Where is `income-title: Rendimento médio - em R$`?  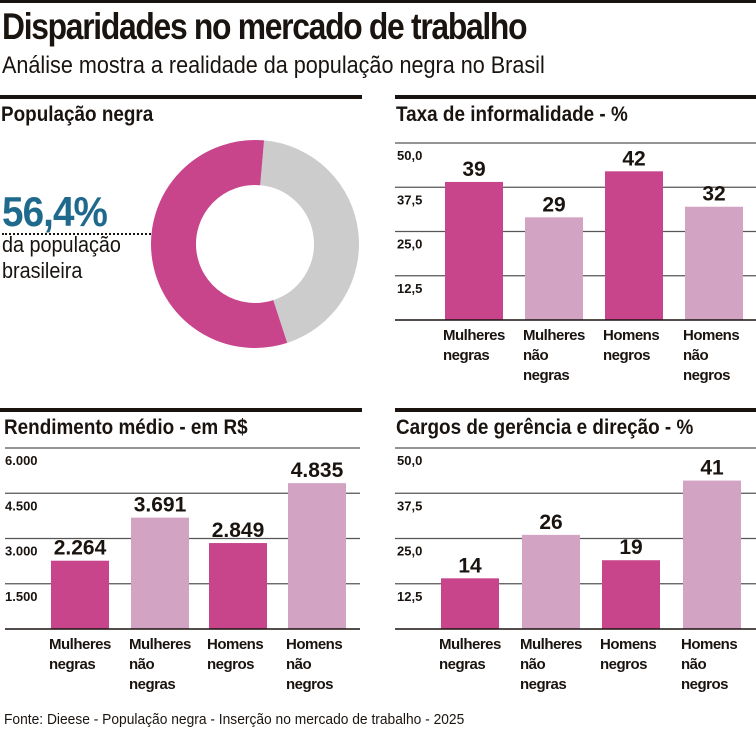 income-title: Rendimento médio - em R$ is located at coordinates (126, 427).